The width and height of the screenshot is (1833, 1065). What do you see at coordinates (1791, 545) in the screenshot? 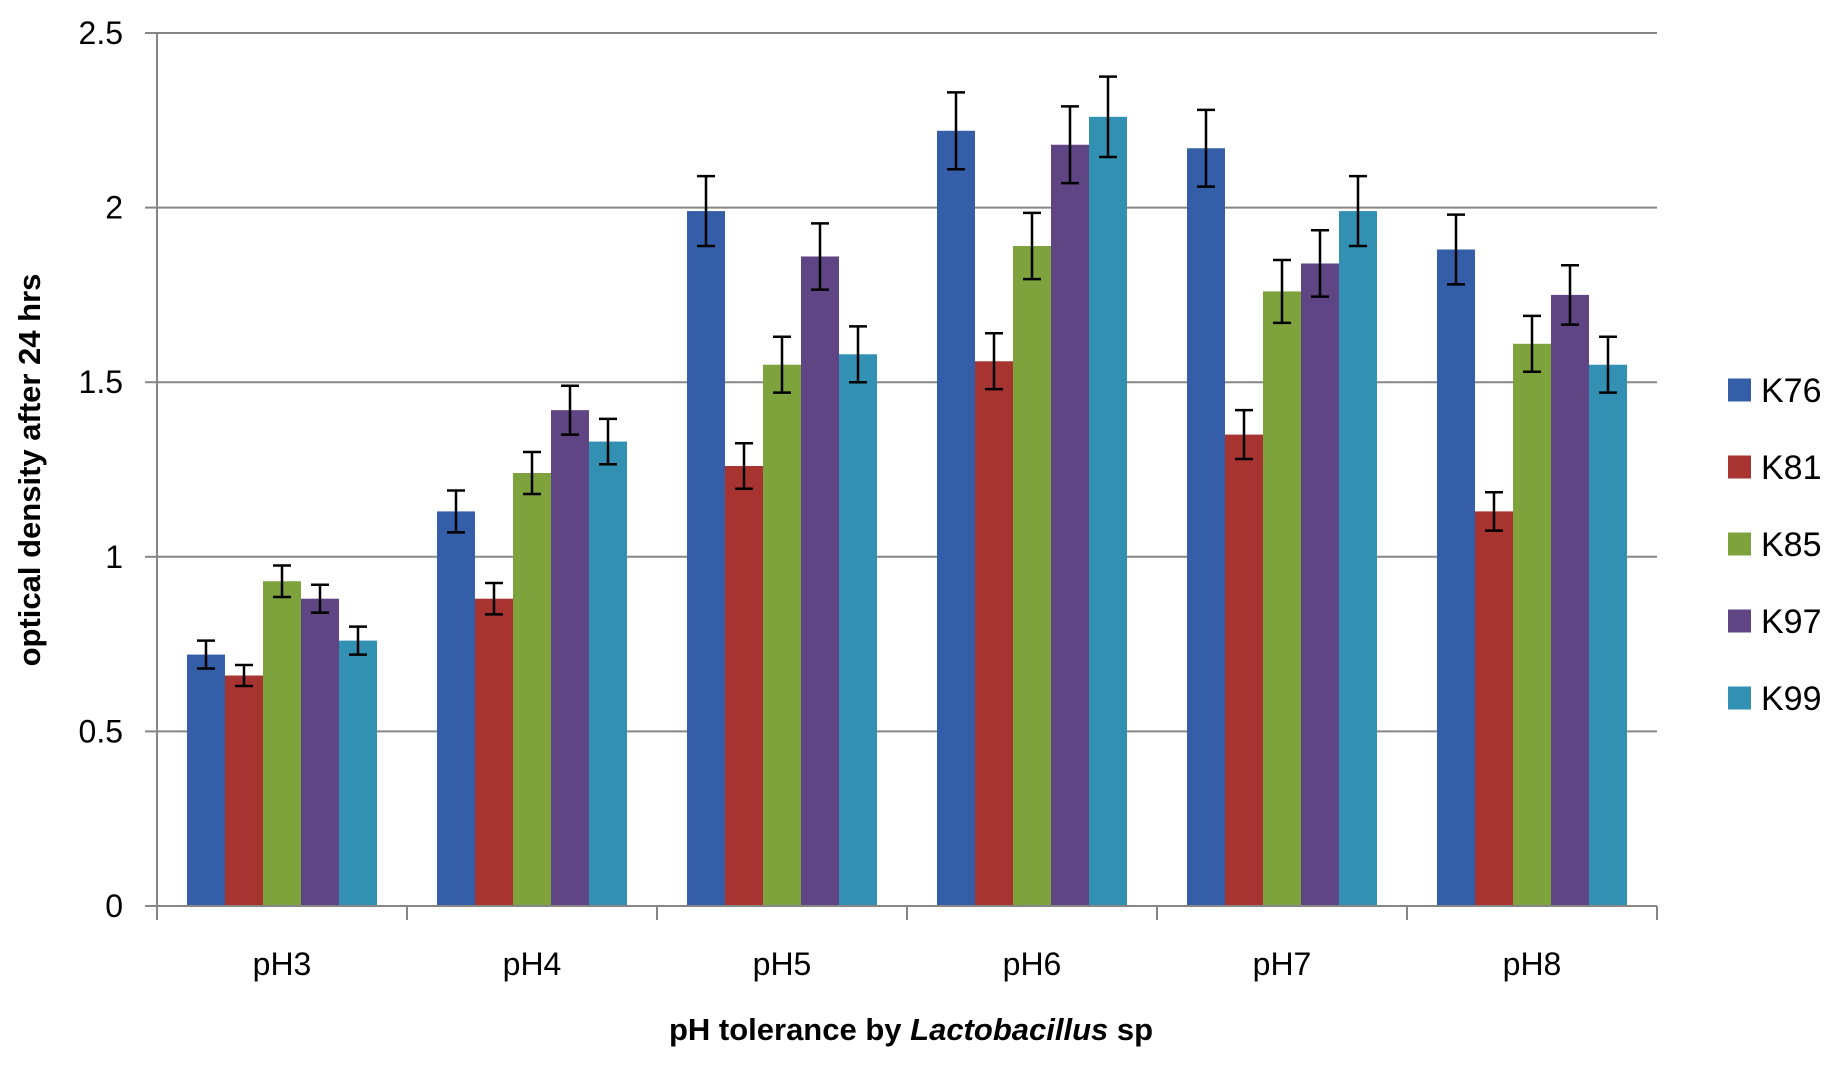
I see `legend-label-k85: K85` at bounding box center [1791, 545].